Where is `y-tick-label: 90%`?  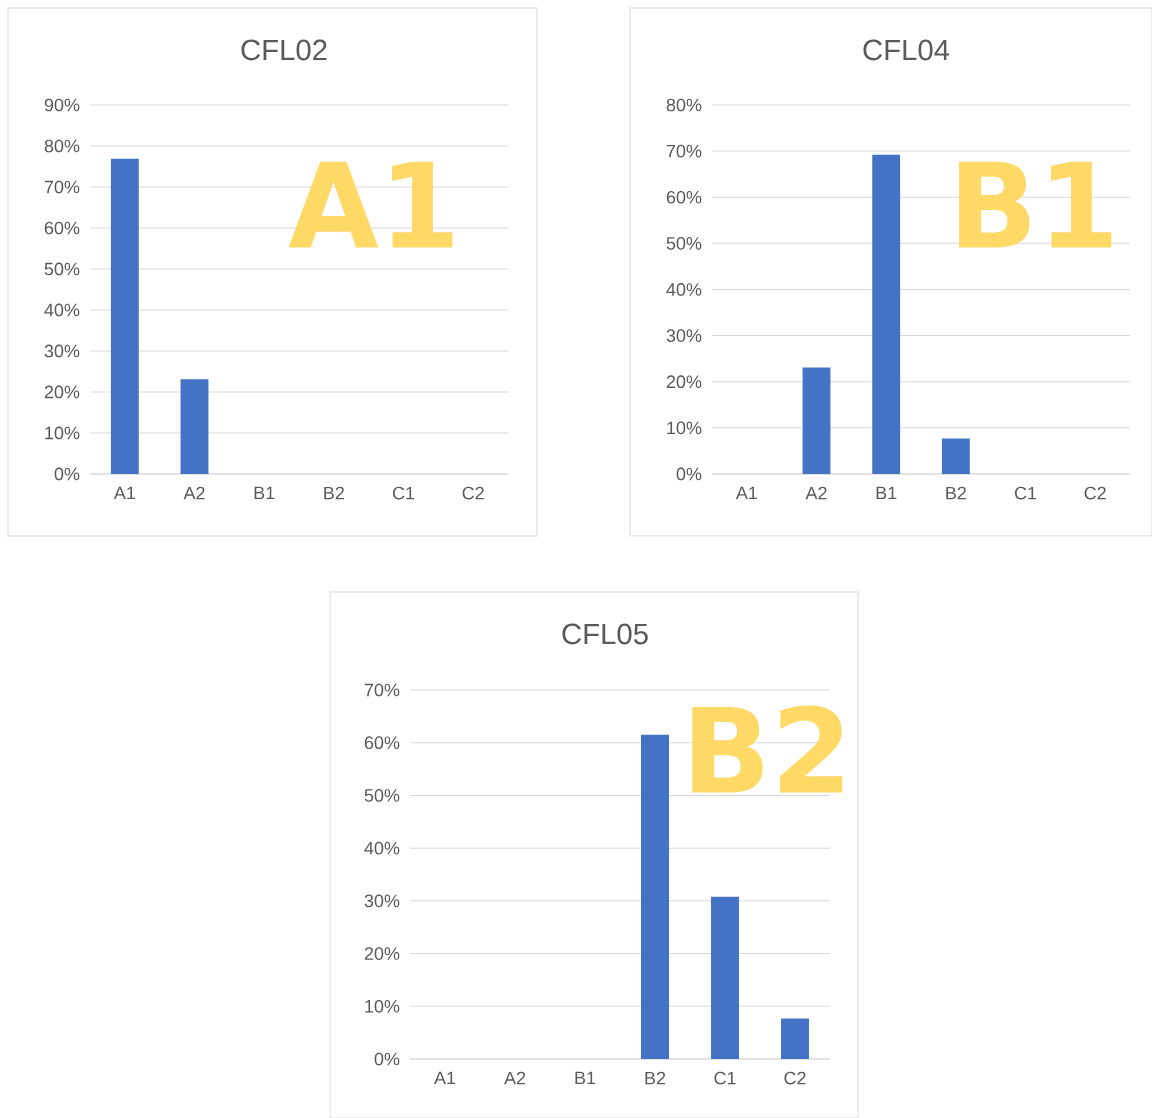 y-tick-label: 90% is located at coordinates (62, 105).